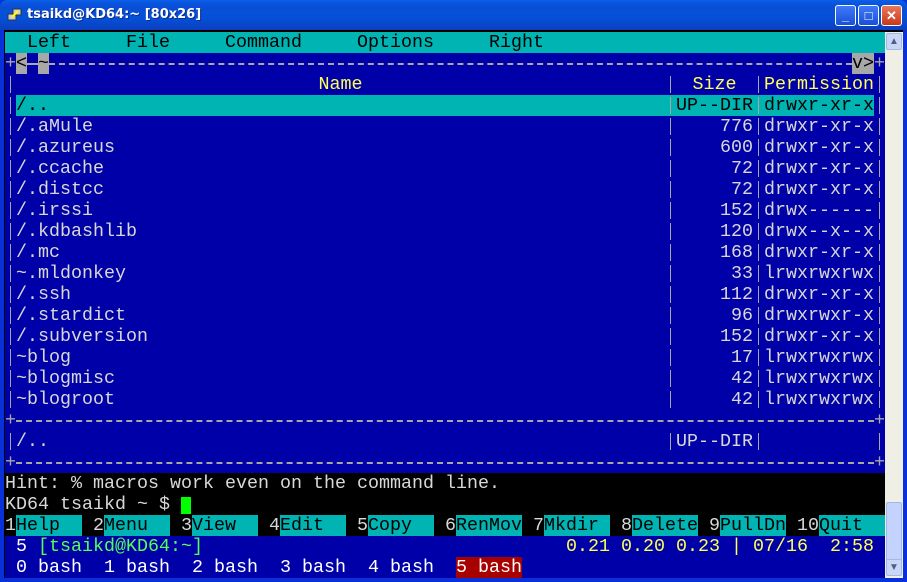 The height and width of the screenshot is (582, 907). What do you see at coordinates (148, 42) in the screenshot?
I see `menu-file: File` at bounding box center [148, 42].